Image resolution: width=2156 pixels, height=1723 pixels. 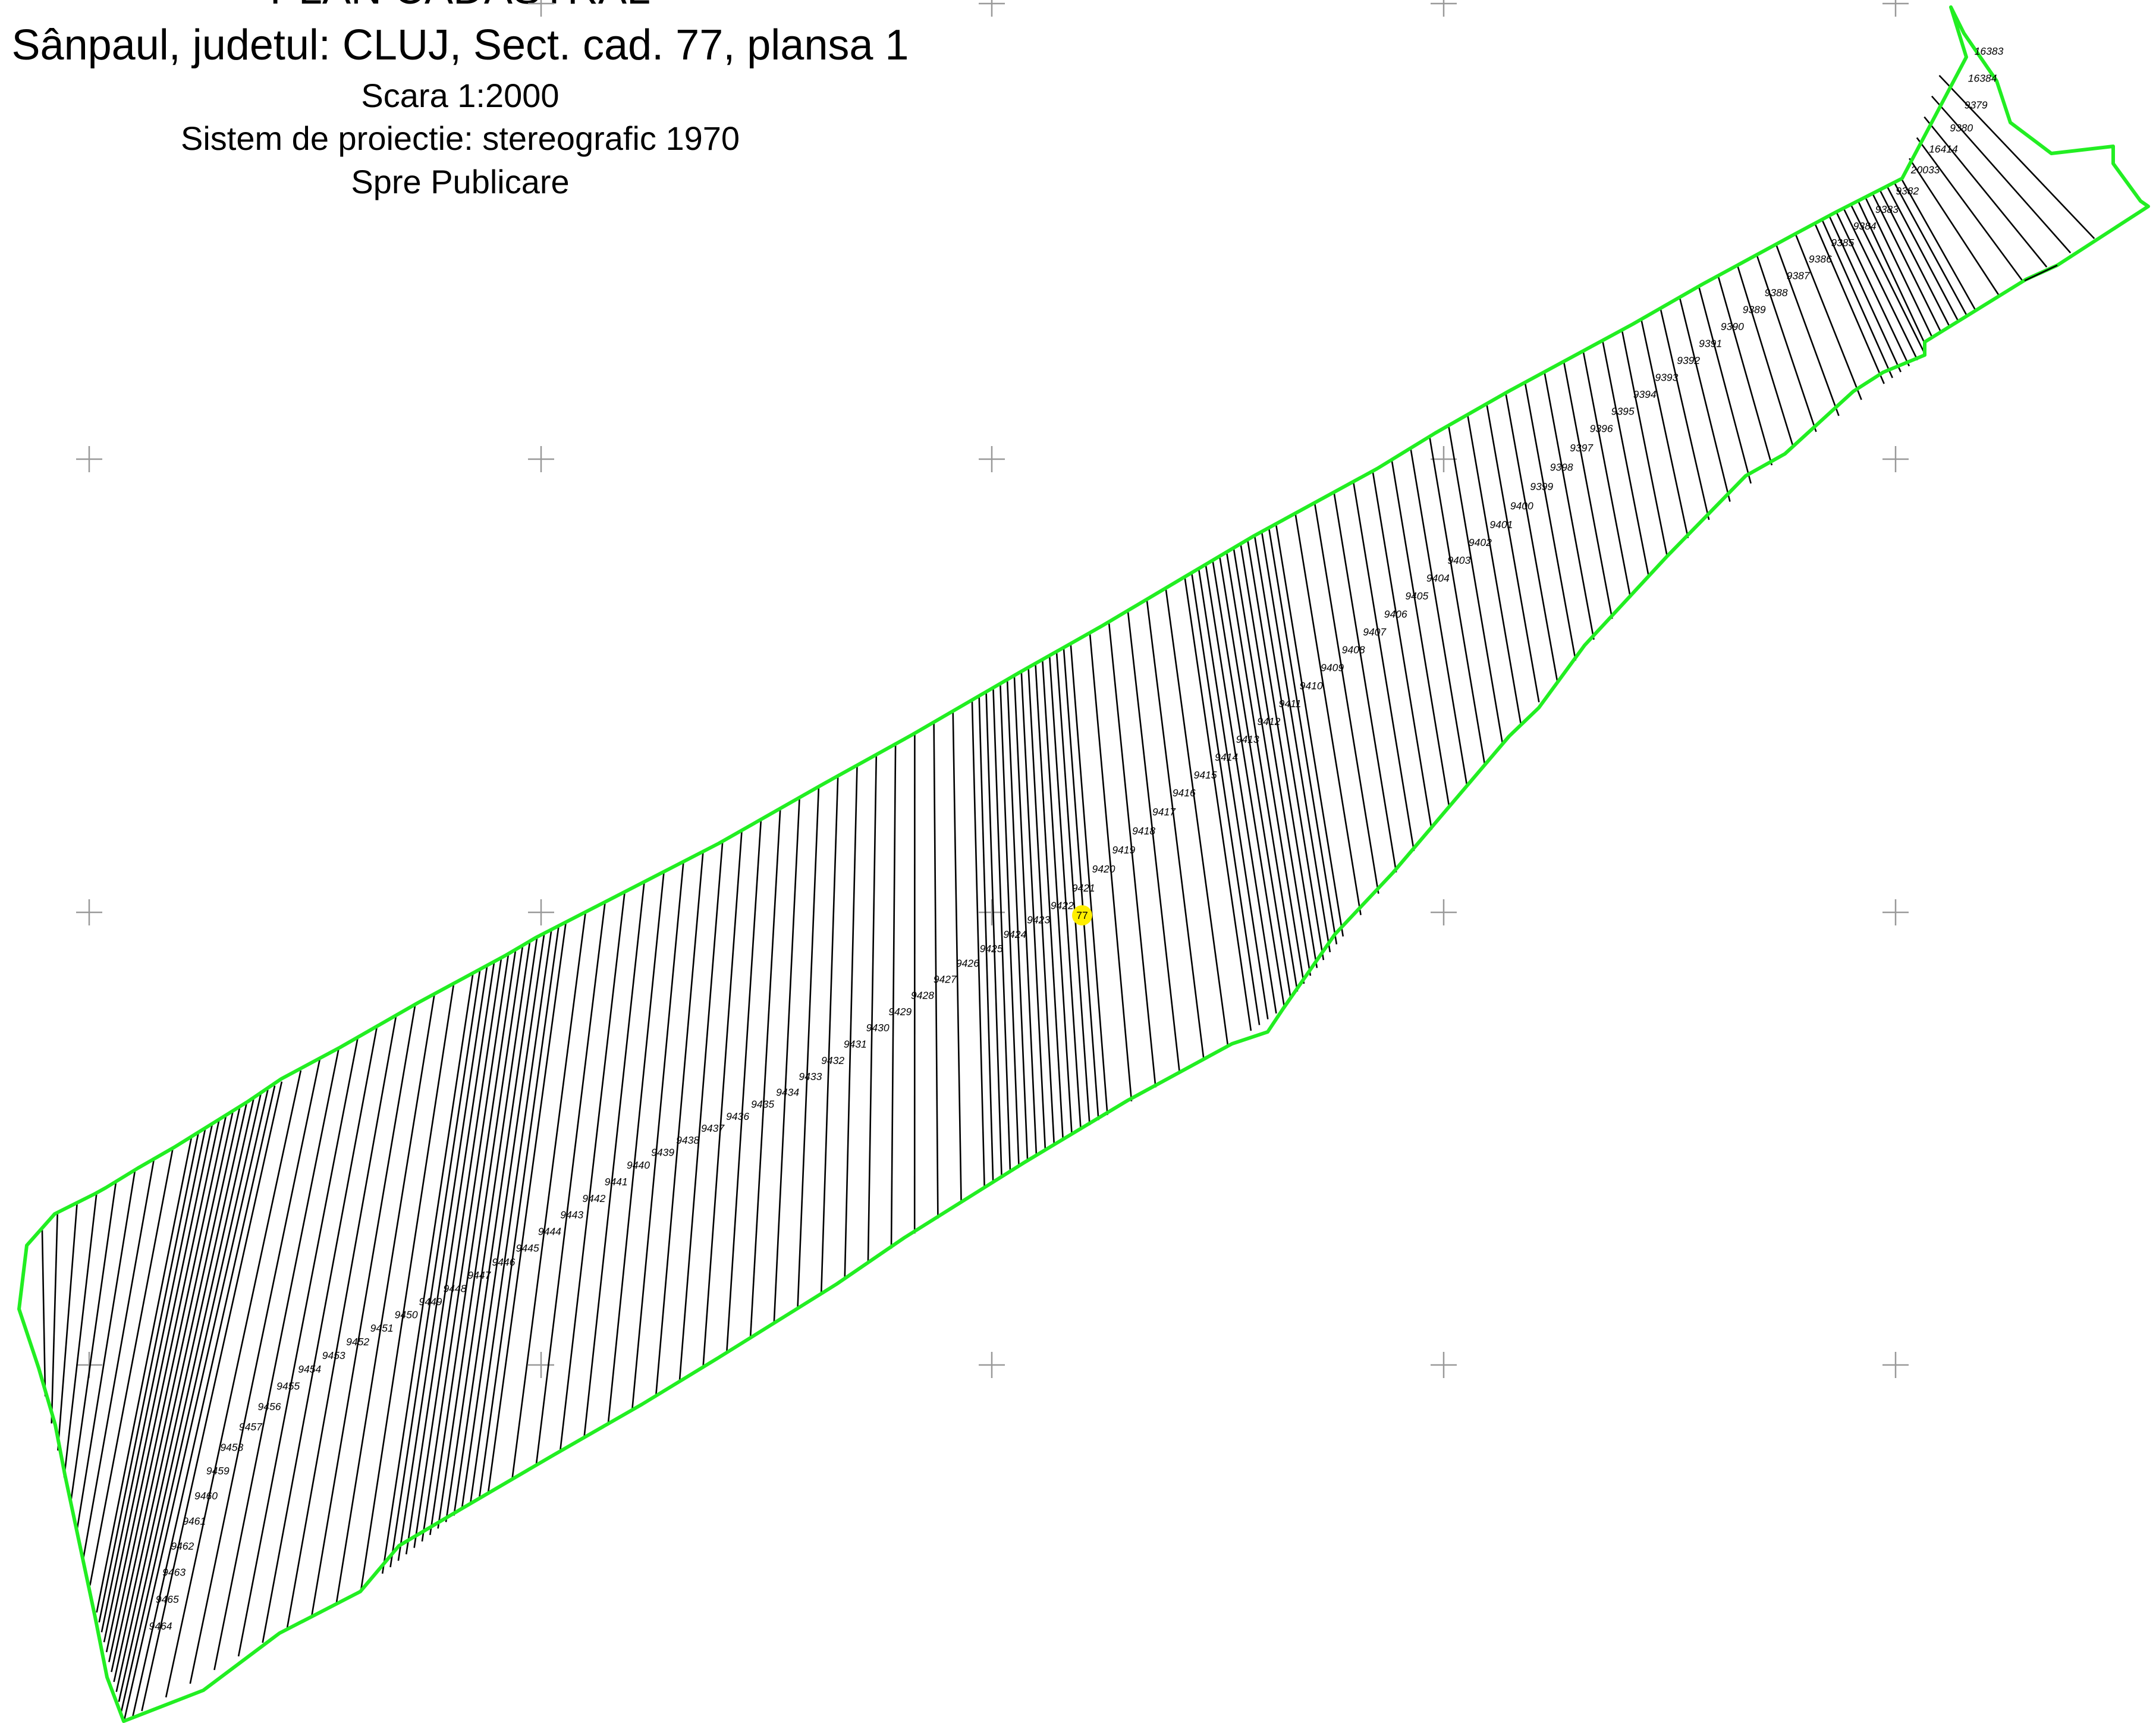 I want to click on parcel-number: 9460, so click(x=206, y=1496).